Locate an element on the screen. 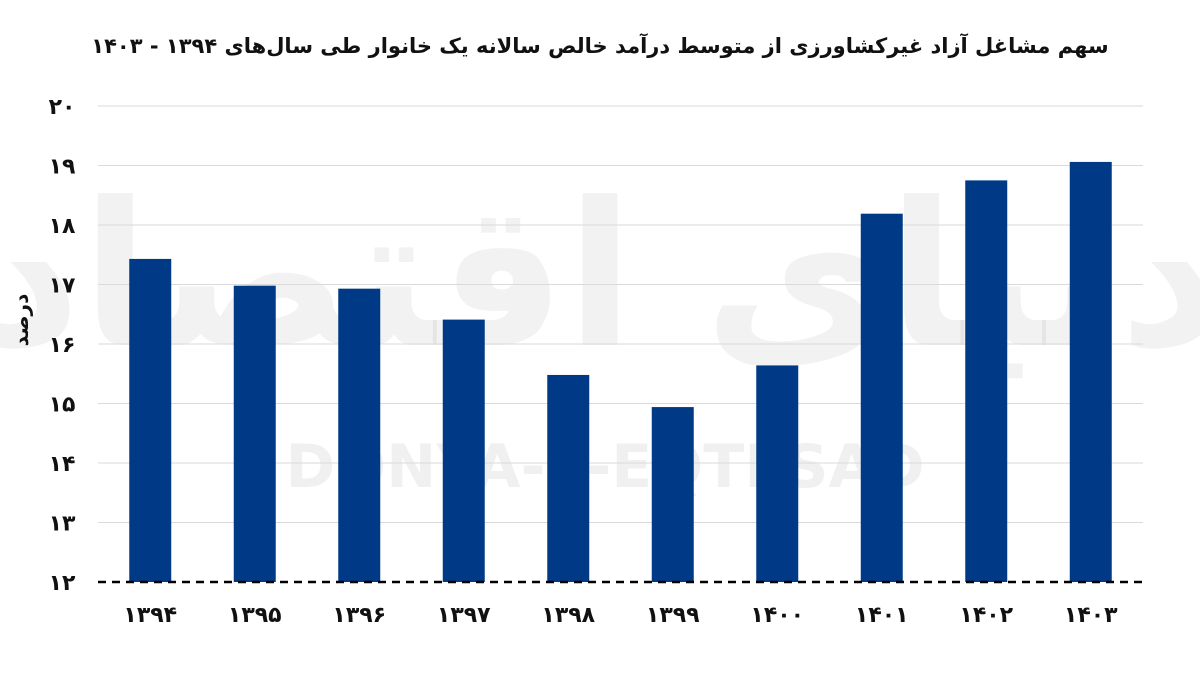 The image size is (1200, 673). y-tick-label: ۱۶ is located at coordinates (62, 345).